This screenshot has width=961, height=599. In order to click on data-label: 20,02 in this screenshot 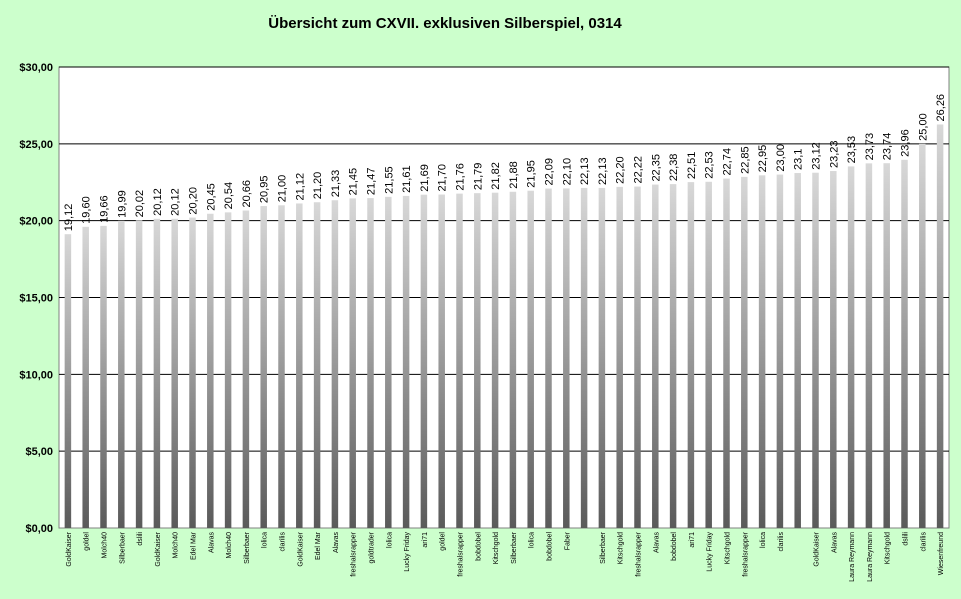, I will do `click(140, 204)`.